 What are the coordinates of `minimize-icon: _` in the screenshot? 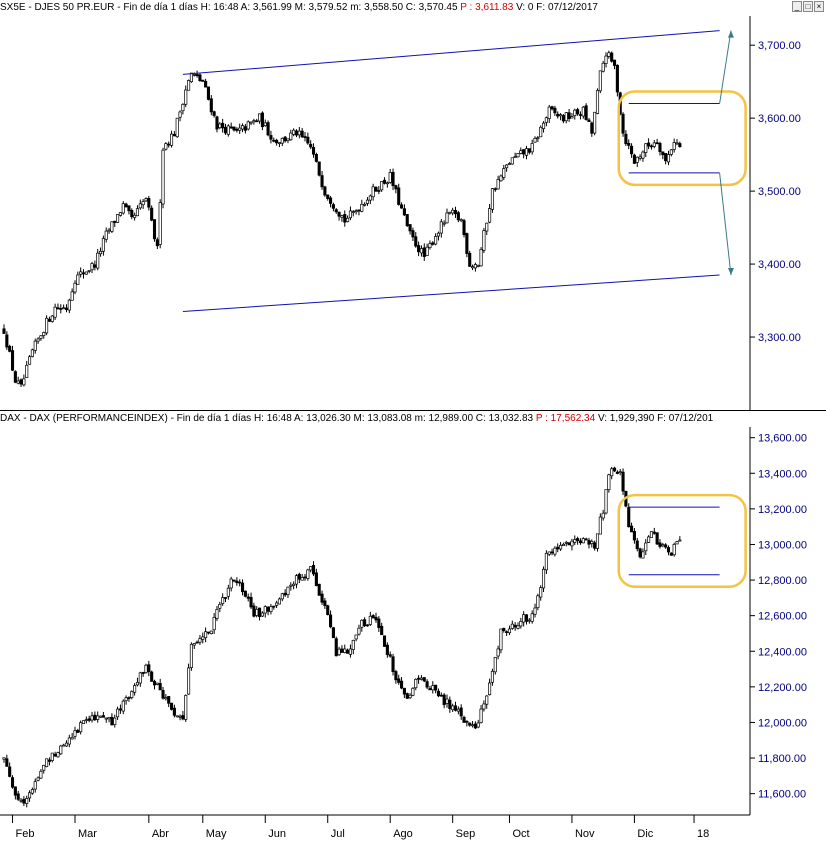 It's located at (797, 6).